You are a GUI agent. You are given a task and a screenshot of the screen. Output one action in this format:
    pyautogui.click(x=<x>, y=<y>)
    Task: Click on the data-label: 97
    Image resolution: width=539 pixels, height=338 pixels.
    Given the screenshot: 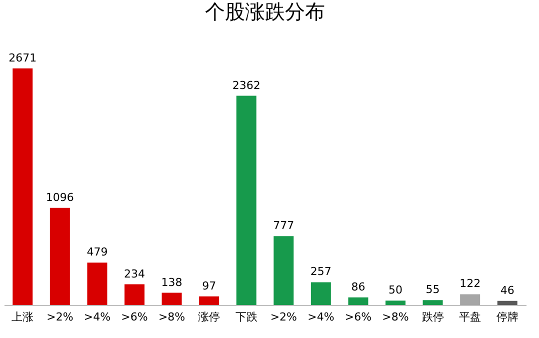 What is the action you would take?
    pyautogui.click(x=209, y=285)
    